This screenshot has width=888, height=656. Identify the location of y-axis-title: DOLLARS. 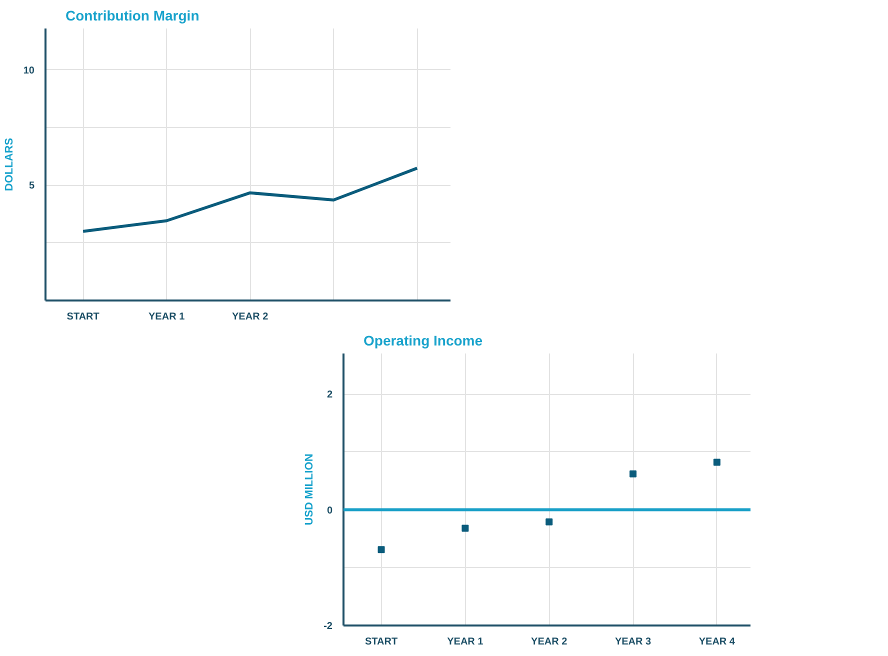
(9, 165).